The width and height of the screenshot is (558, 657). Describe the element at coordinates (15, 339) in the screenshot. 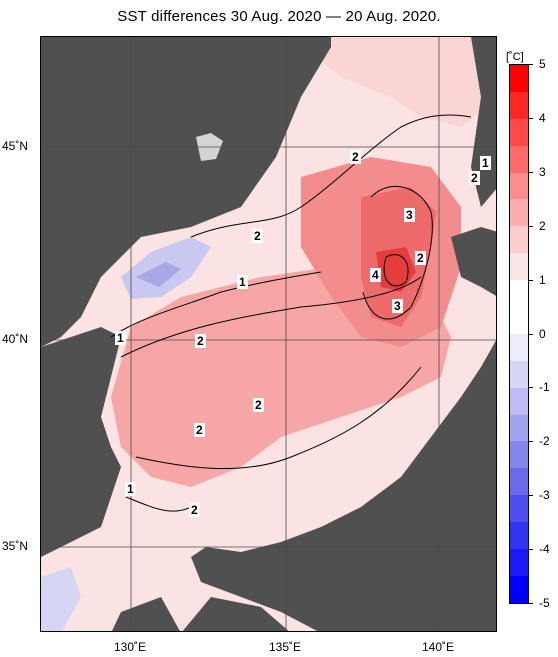

I see `lat-label: 40˚N` at that location.